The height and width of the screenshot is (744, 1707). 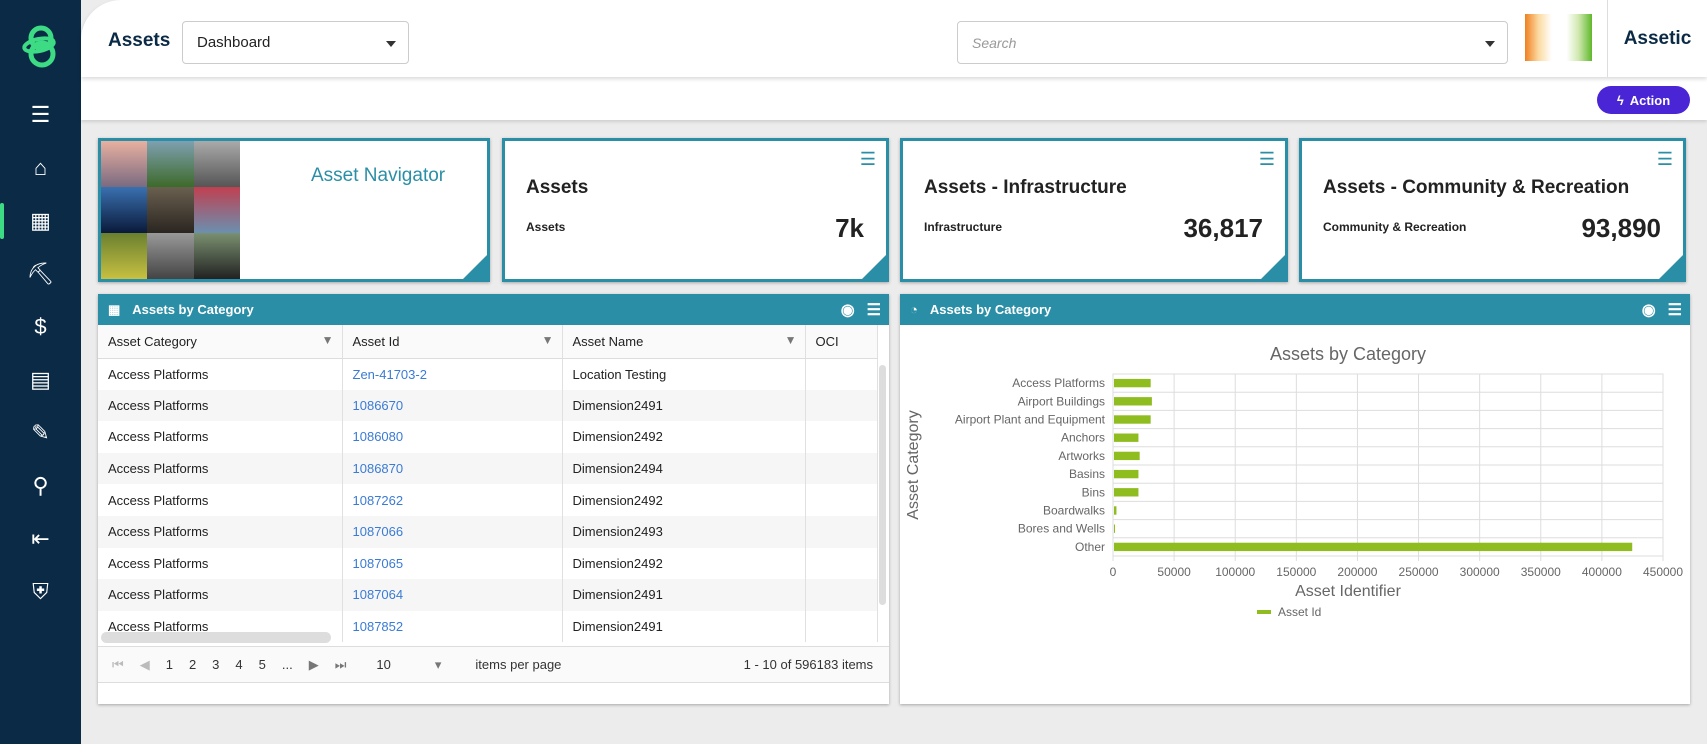 I want to click on table-row: Access Platforms 1086870 Dimension2494, so click(x=488, y=468).